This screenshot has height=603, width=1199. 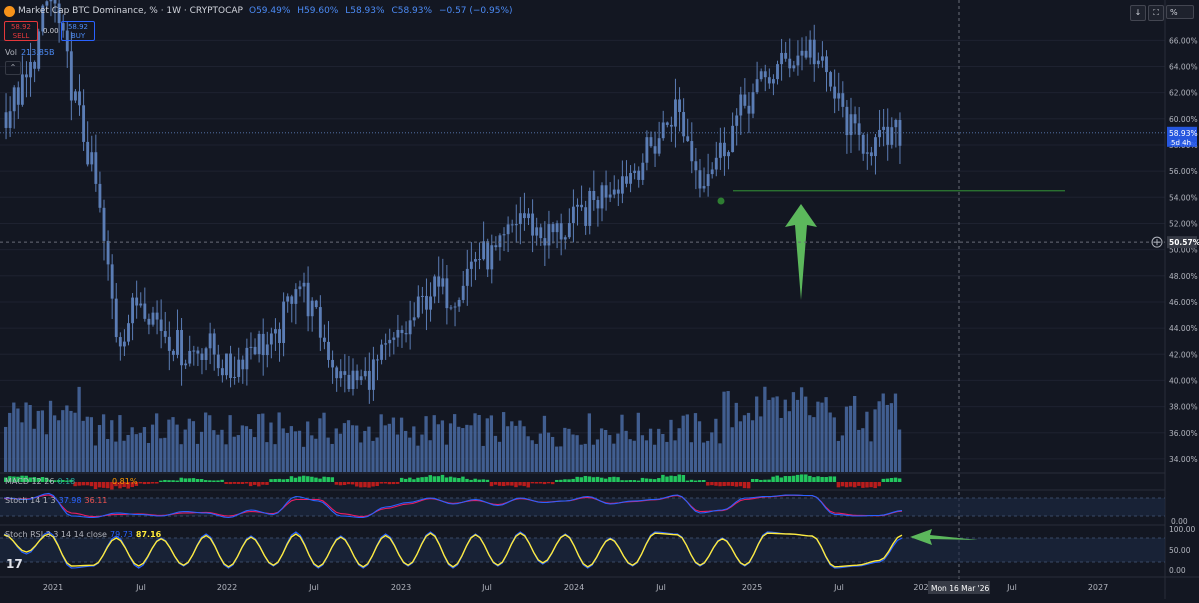 What do you see at coordinates (78, 31) in the screenshot?
I see `buy-button: 58.92 BUY` at bounding box center [78, 31].